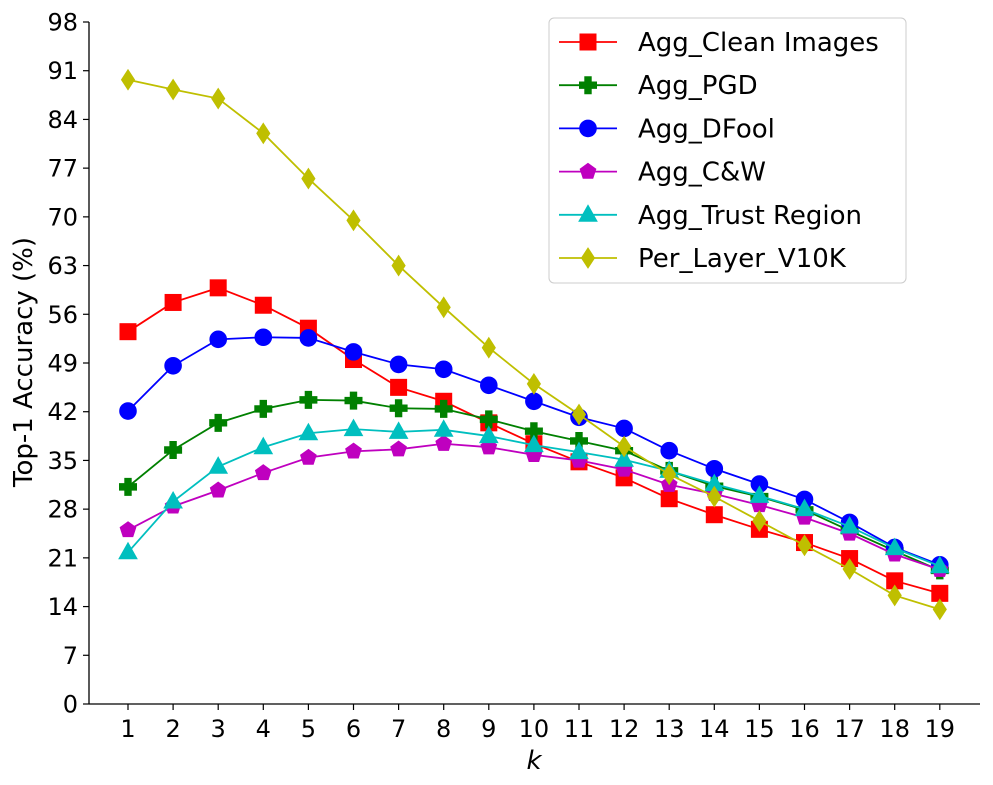 The width and height of the screenshot is (993, 785). Describe the element at coordinates (804, 729) in the screenshot. I see `x-tick-label: 16` at that location.